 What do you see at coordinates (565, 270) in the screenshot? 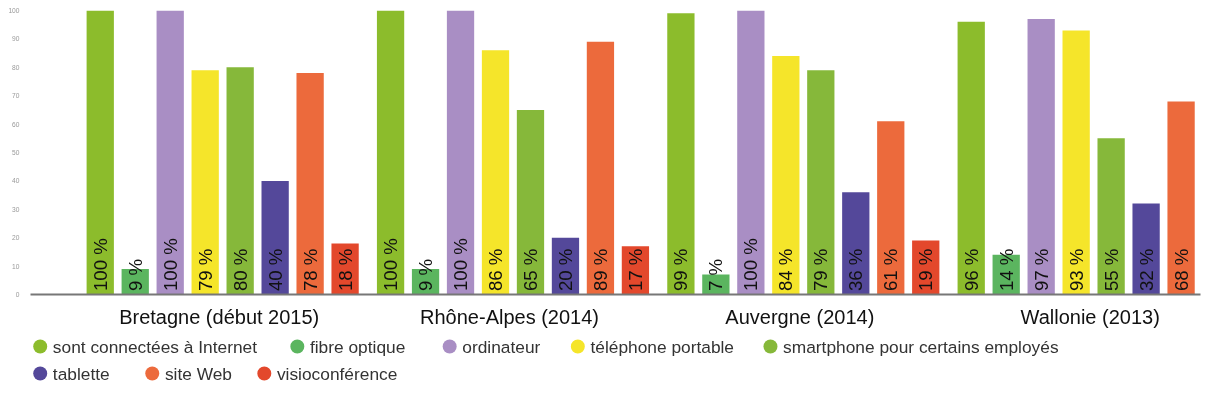
I see `data-label: 20 %` at bounding box center [565, 270].